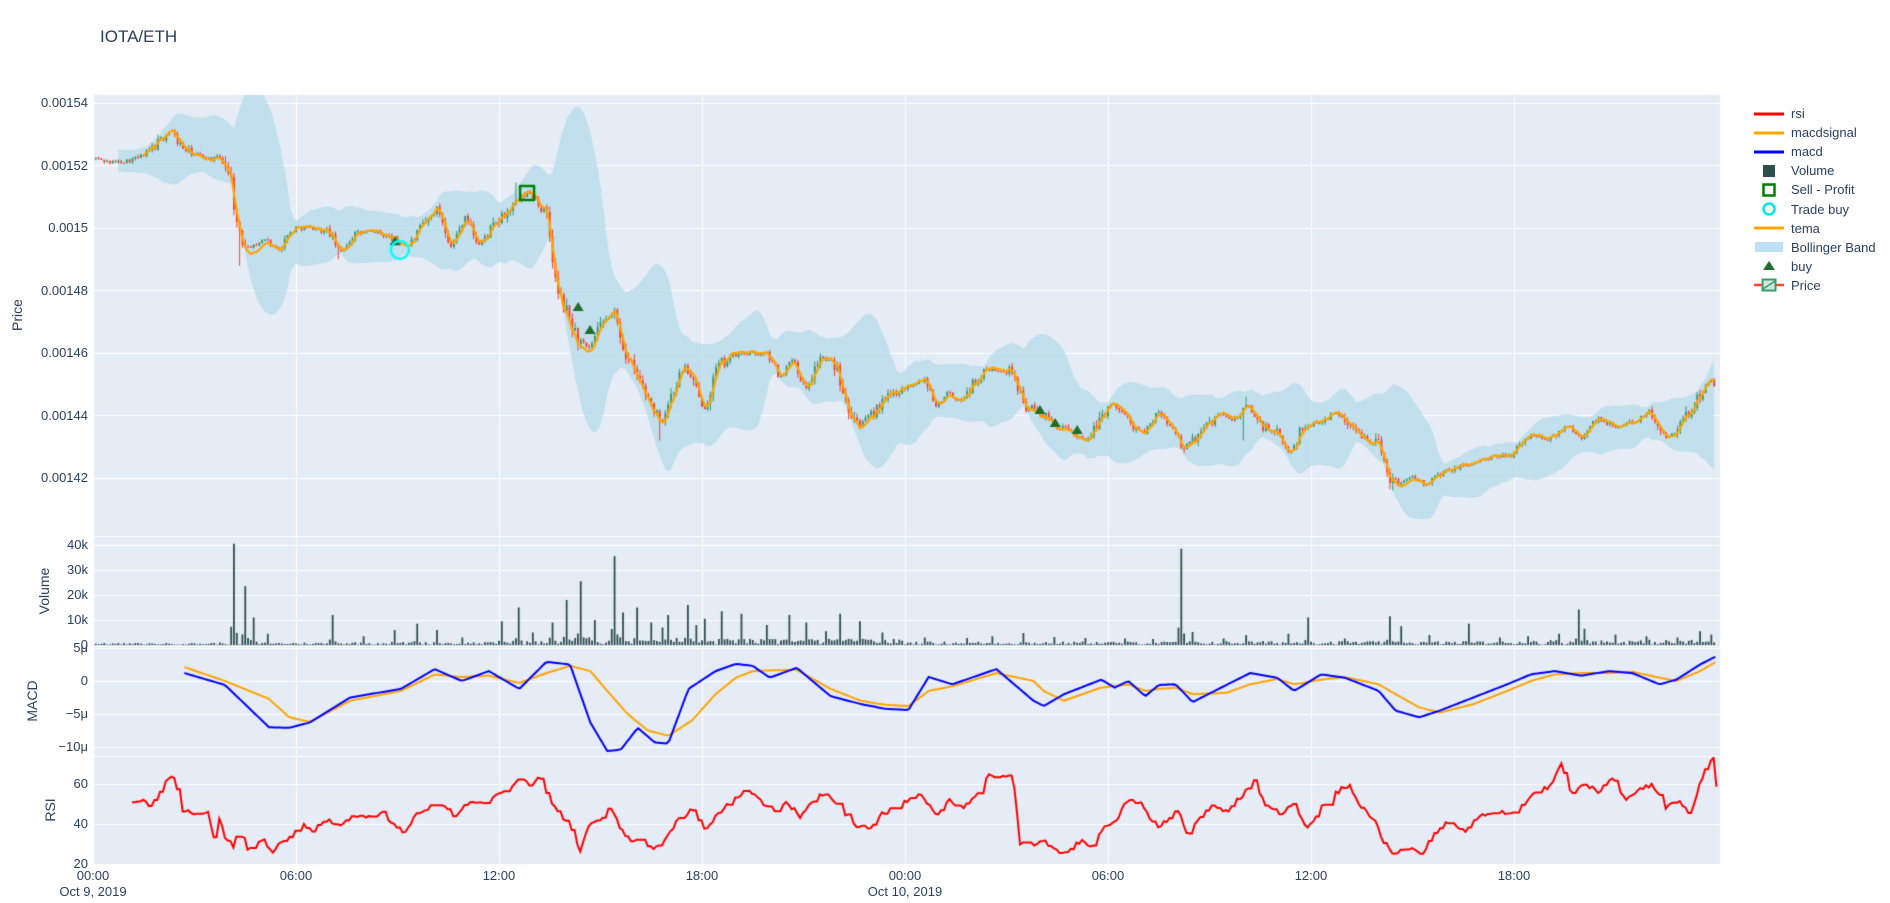 The width and height of the screenshot is (1890, 903). Describe the element at coordinates (1805, 228) in the screenshot. I see `legend-label: tema` at that location.